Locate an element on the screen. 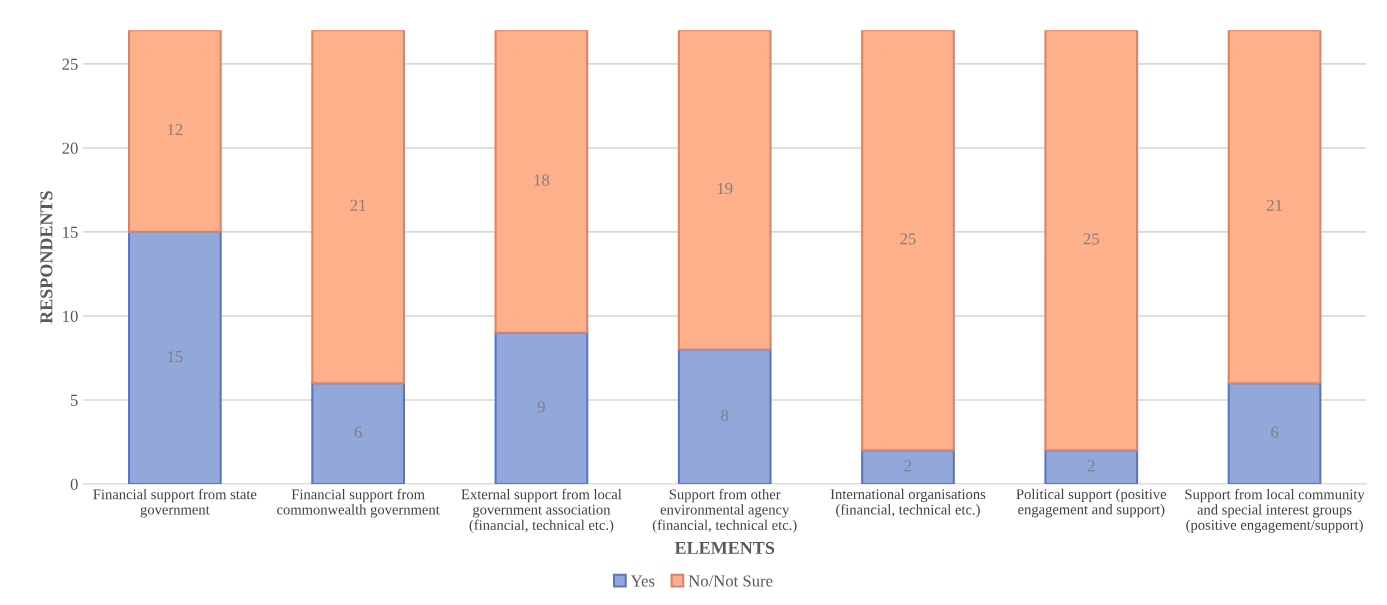 The height and width of the screenshot is (605, 1387). x-tick-label: Support from other environmental agency (financial, technical etc.) is located at coordinates (724, 510).